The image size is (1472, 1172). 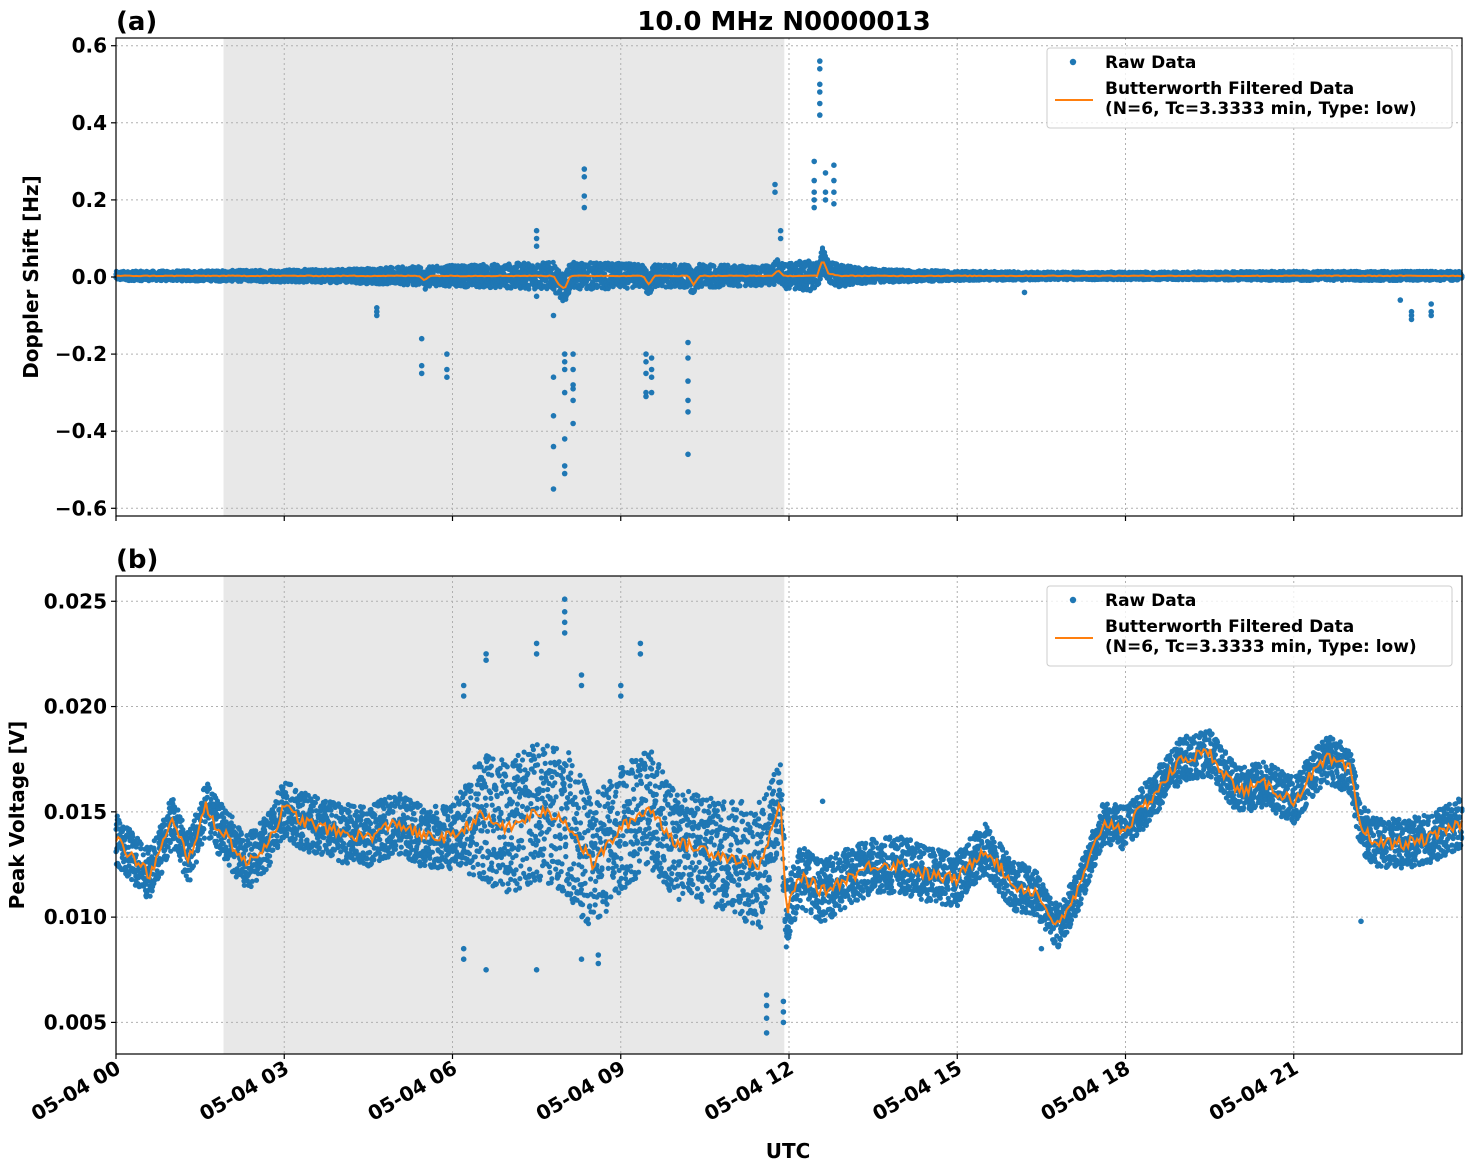 What do you see at coordinates (783, 22) in the screenshot?
I see `figure-title: 10.0 MHz N0000013` at bounding box center [783, 22].